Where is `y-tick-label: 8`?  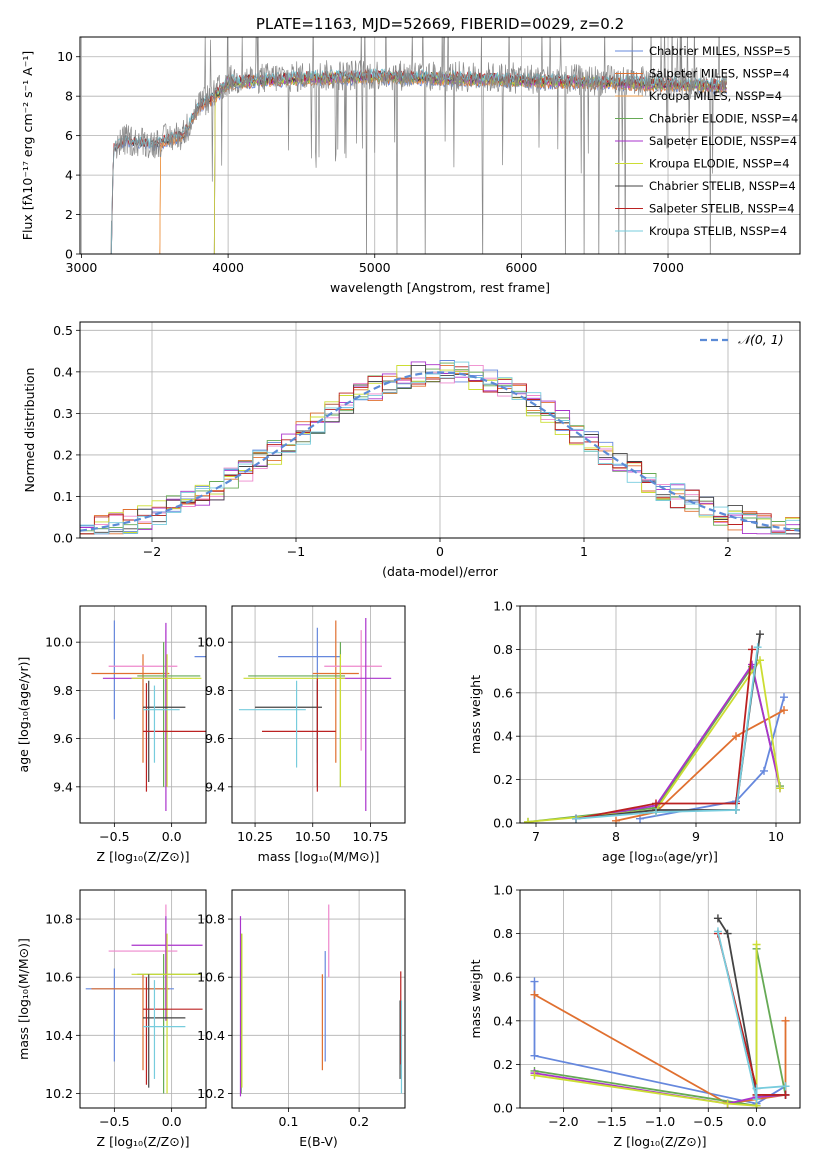 y-tick-label: 8 is located at coordinates (69, 96).